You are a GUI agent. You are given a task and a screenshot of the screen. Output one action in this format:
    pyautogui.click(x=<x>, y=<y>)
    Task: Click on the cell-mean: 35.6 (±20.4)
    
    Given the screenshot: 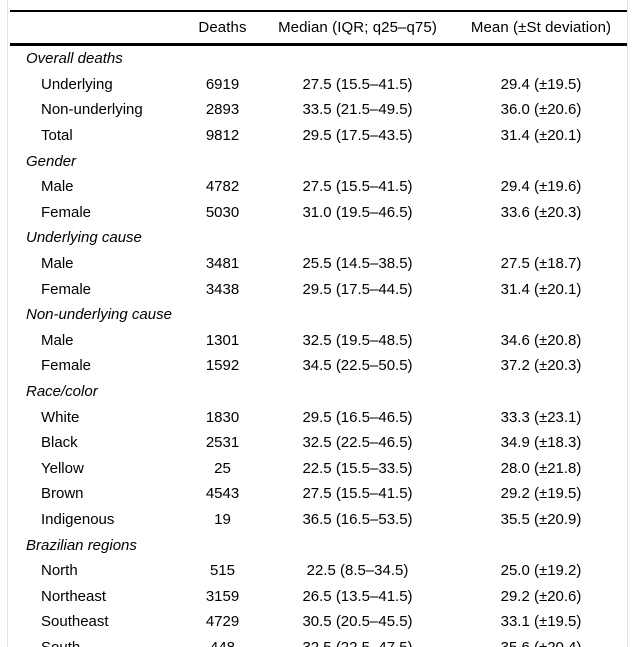 What is the action you would take?
    pyautogui.click(x=541, y=641)
    